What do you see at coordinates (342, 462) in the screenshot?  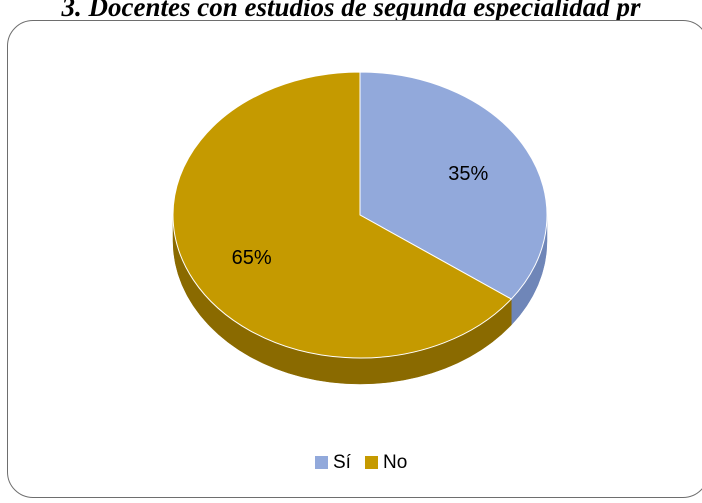 I see `legend-label-0: Sí` at bounding box center [342, 462].